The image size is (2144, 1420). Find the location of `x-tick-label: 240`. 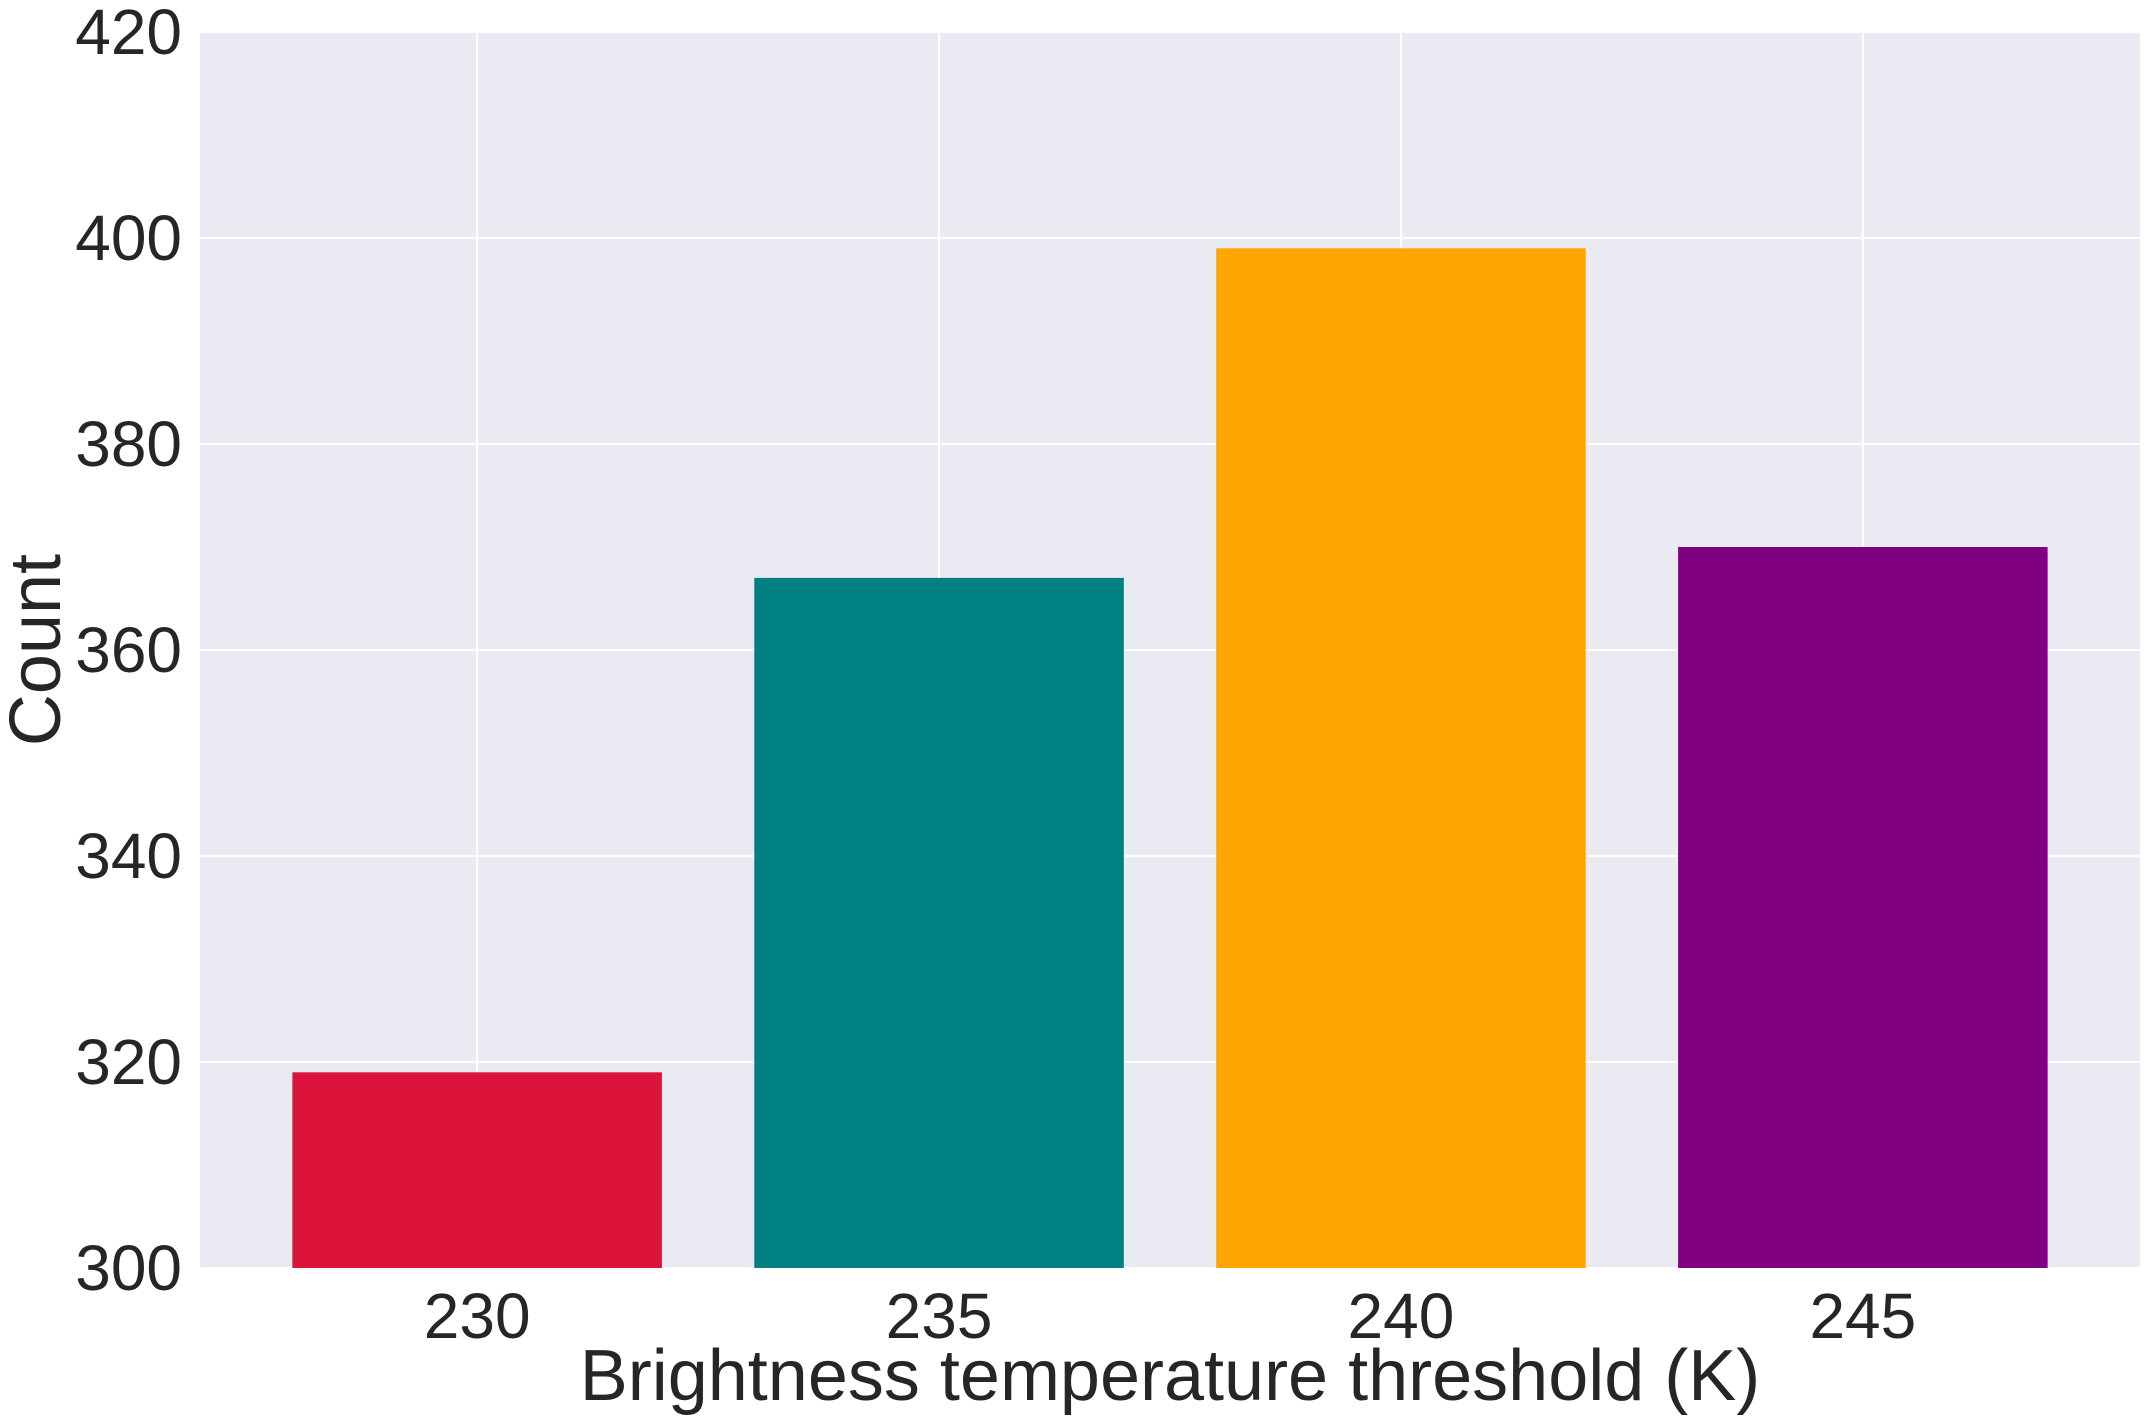

x-tick-label: 240 is located at coordinates (1401, 1316).